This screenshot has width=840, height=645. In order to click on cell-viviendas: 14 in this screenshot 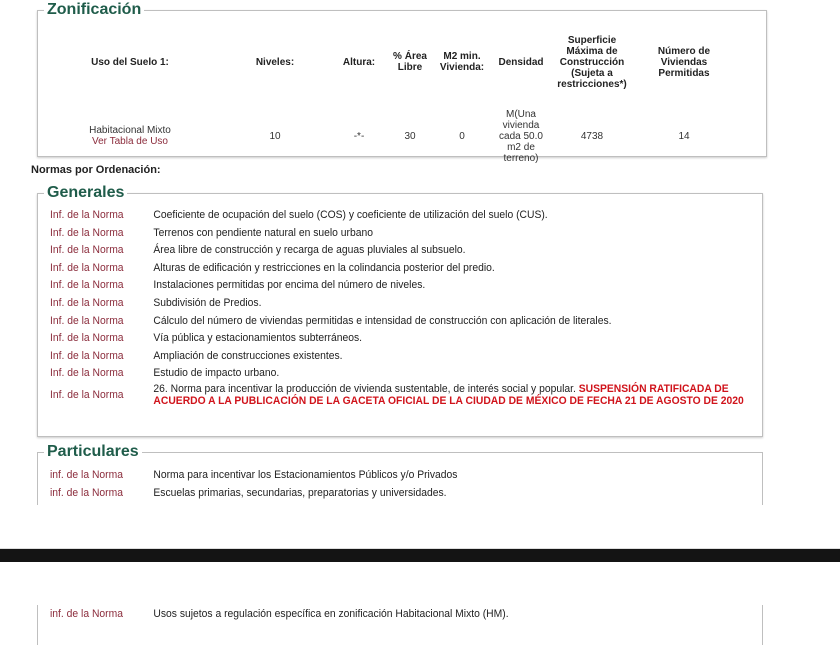, I will do `click(684, 136)`.